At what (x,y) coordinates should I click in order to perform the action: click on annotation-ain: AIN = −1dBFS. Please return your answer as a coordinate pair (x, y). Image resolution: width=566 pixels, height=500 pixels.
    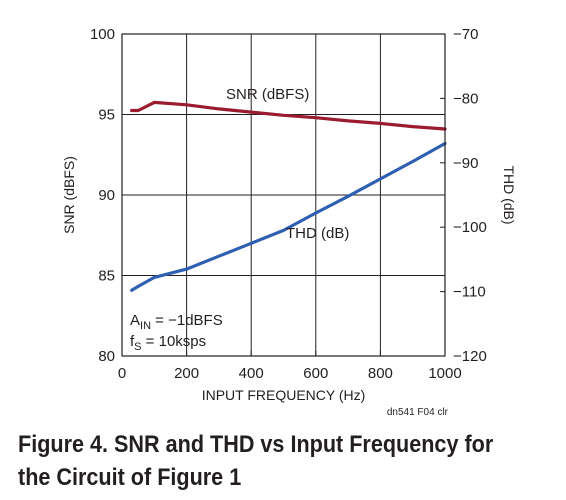
    Looking at the image, I should click on (176, 322).